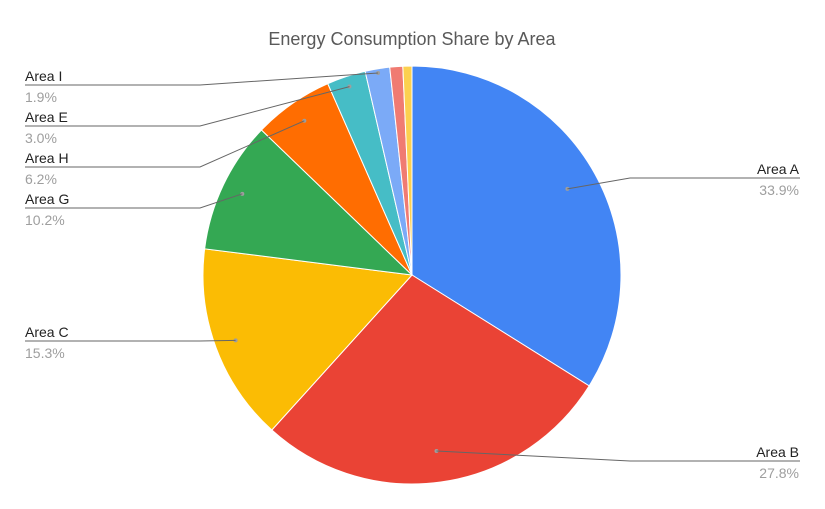 This screenshot has width=825, height=509. I want to click on slice-value-area-a: 33.9%, so click(779, 190).